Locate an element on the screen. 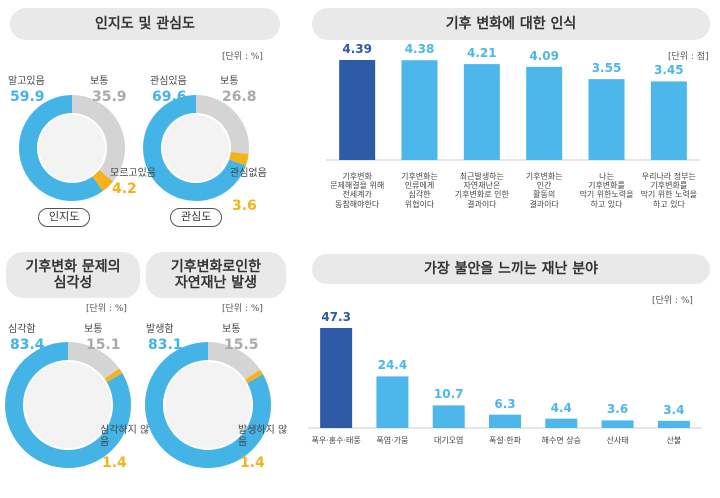 The height and width of the screenshot is (498, 720). data-label: 4.2 is located at coordinates (124, 189).